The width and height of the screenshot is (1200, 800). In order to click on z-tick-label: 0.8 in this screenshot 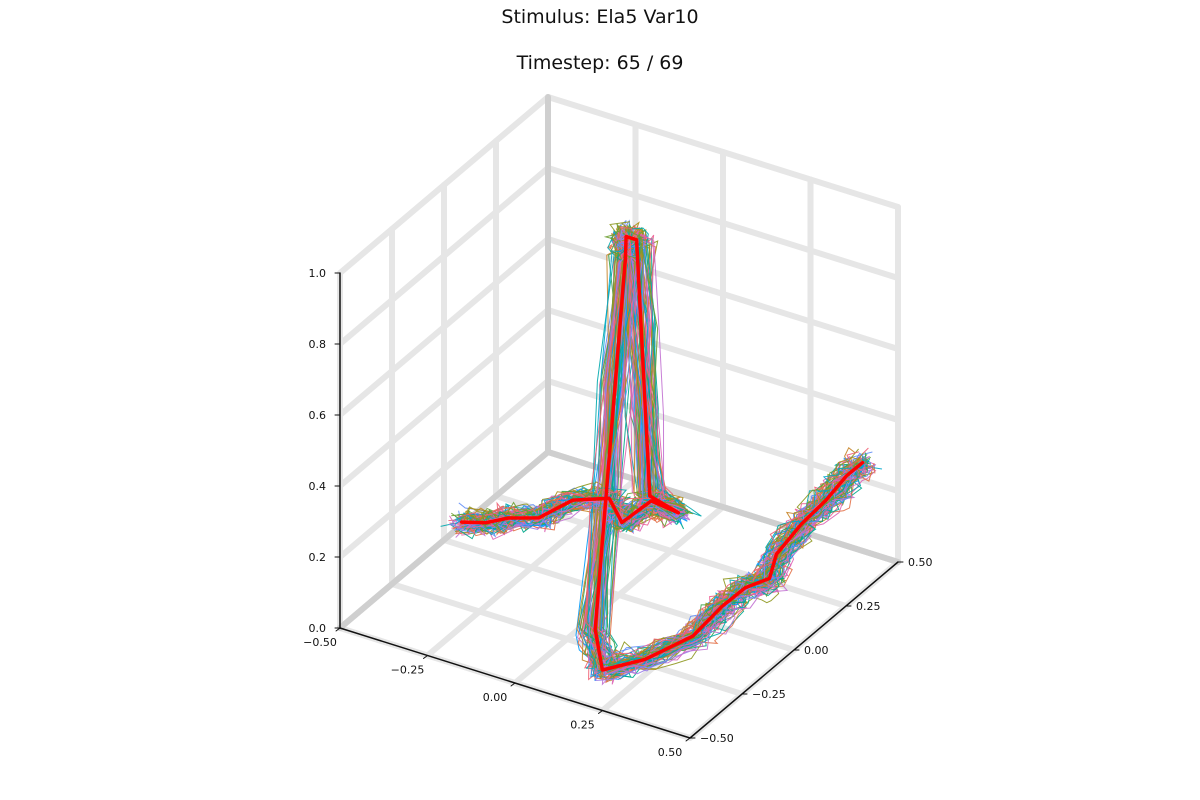, I will do `click(318, 344)`.